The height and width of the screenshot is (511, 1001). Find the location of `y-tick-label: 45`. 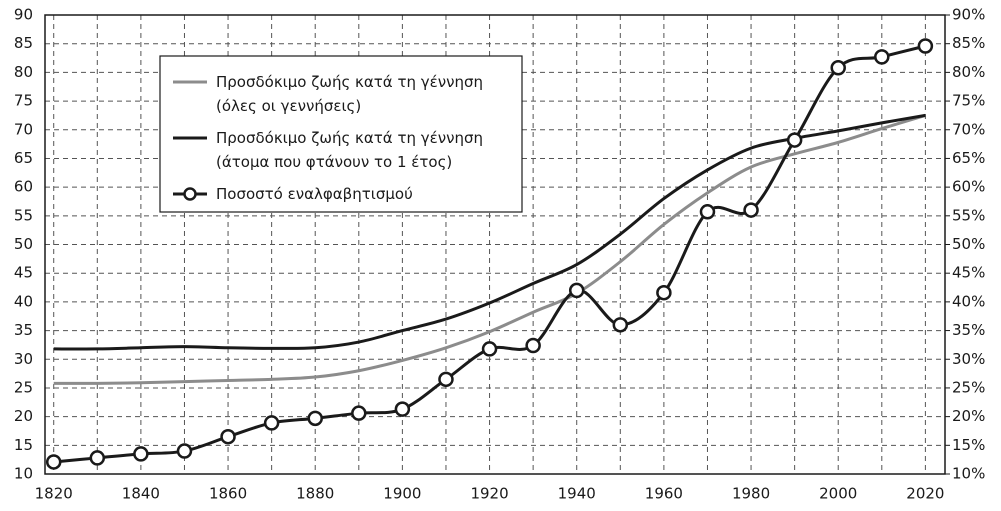

y-tick-label: 45 is located at coordinates (23, 273).